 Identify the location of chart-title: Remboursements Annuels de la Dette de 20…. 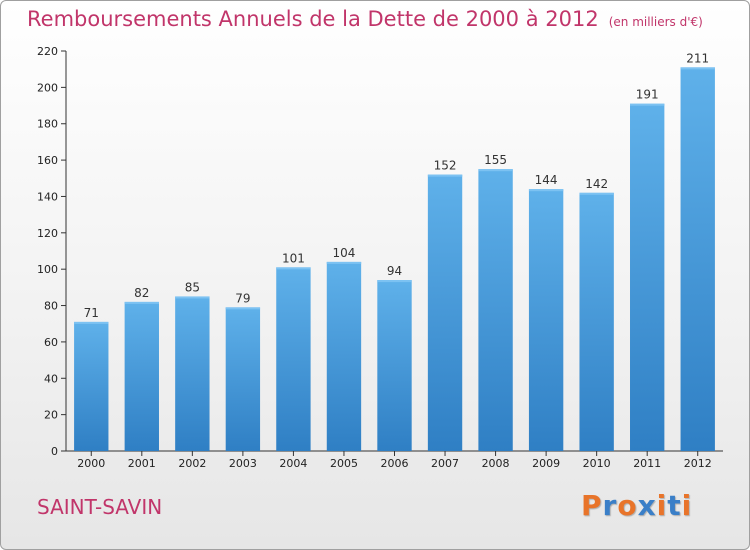
(365, 19).